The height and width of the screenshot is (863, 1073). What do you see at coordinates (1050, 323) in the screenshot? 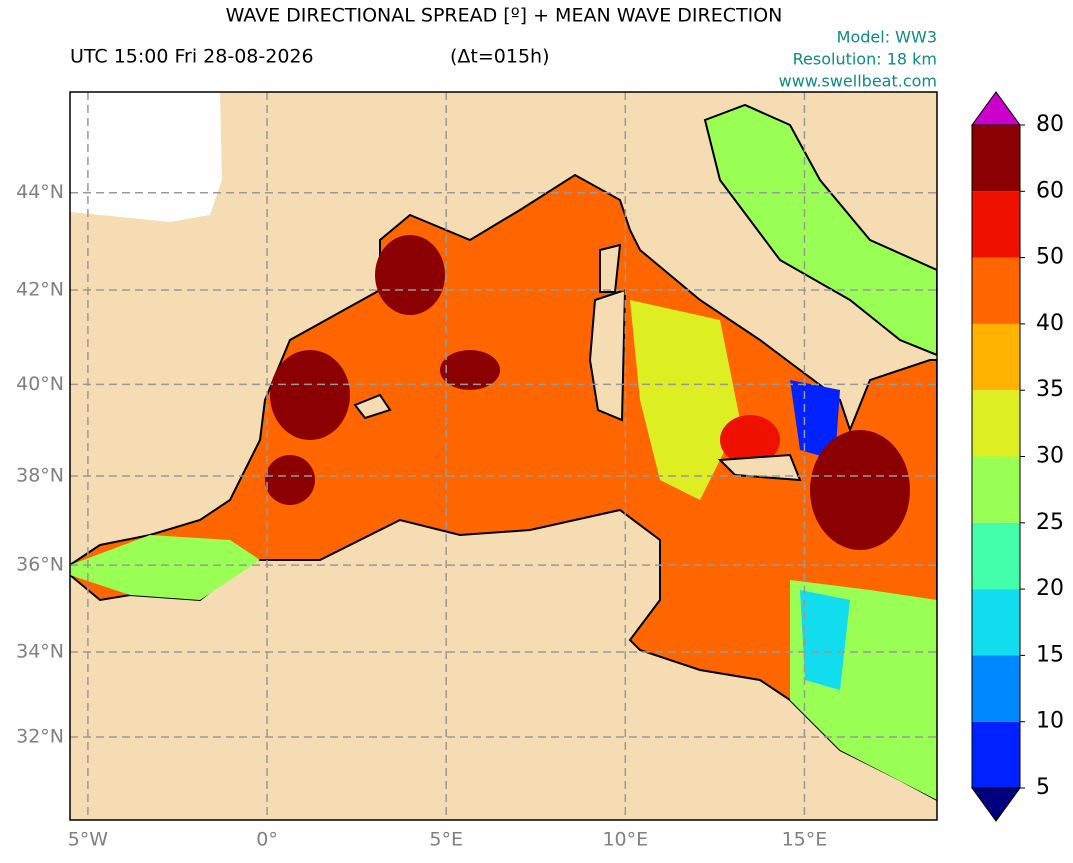
I see `colorbar-tick-label: 40` at bounding box center [1050, 323].